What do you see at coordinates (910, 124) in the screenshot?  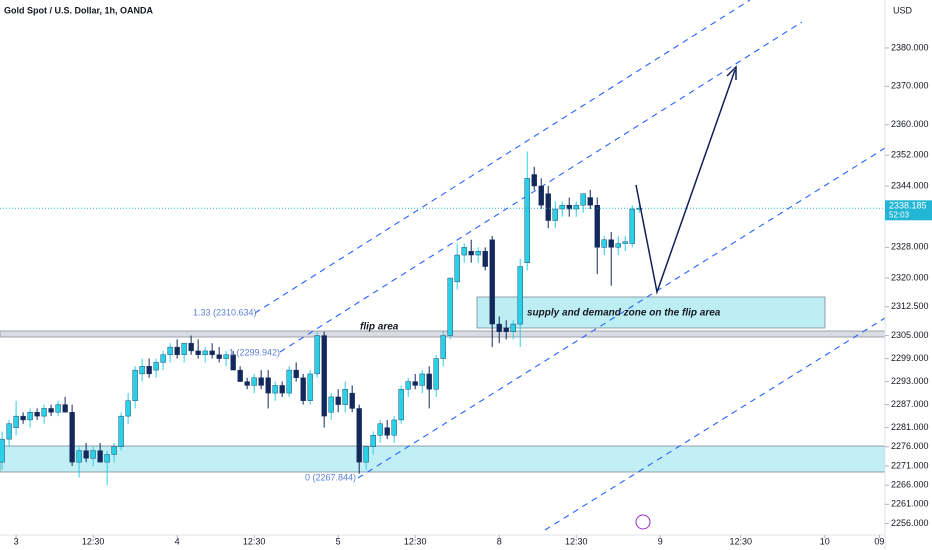 I see `y-tick-label: 2360.000` at bounding box center [910, 124].